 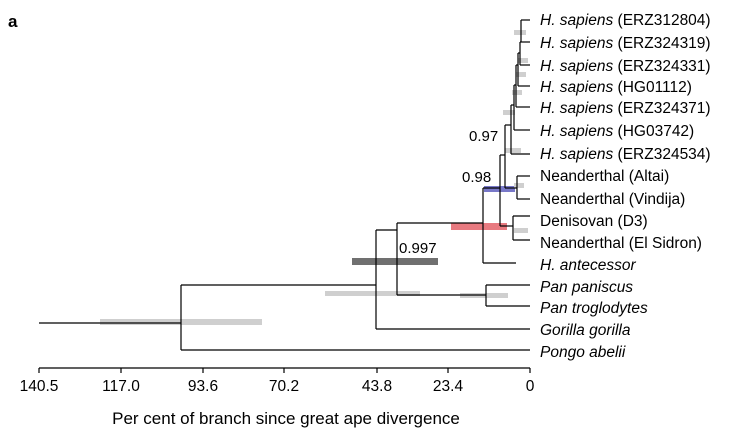 What do you see at coordinates (203, 386) in the screenshot?
I see `x-tick-label: 93.6` at bounding box center [203, 386].